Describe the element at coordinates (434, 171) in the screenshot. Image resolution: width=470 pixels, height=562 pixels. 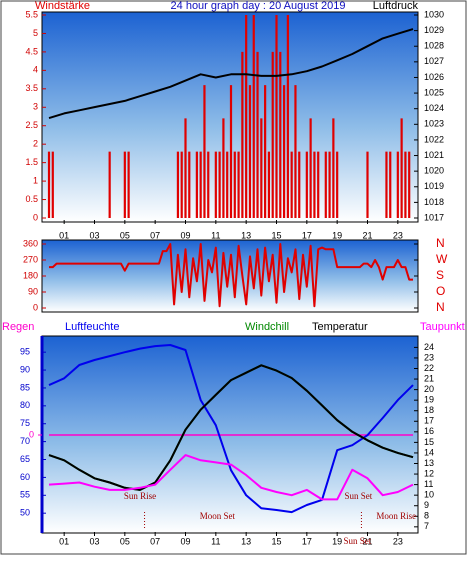
I see `y2-tick-label: 1020` at that location.